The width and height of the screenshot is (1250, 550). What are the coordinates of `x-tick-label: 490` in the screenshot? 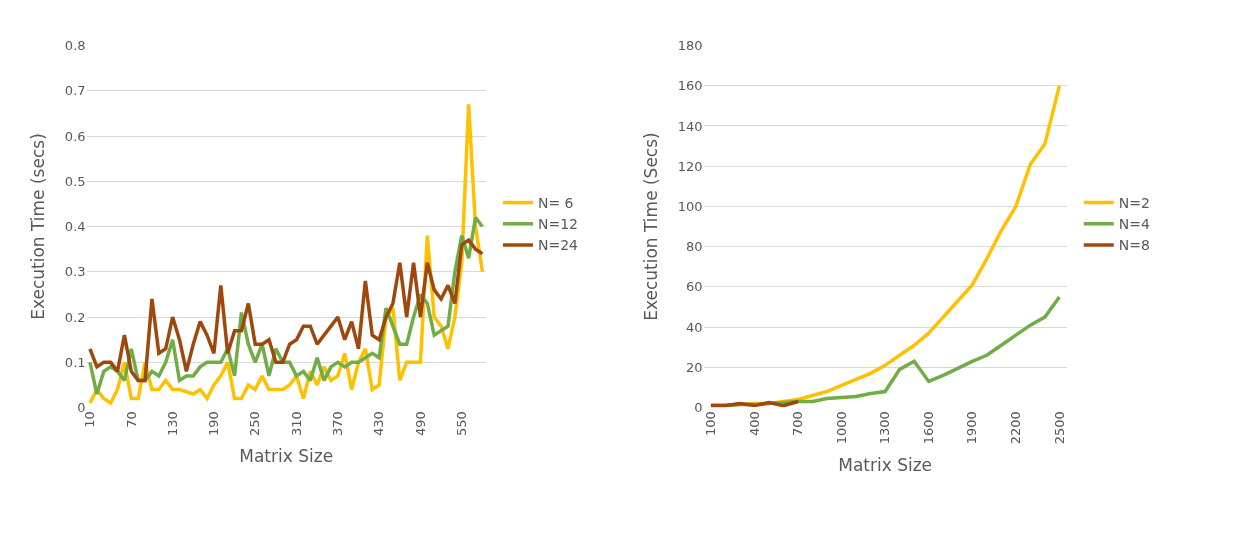 It's located at (420, 424).